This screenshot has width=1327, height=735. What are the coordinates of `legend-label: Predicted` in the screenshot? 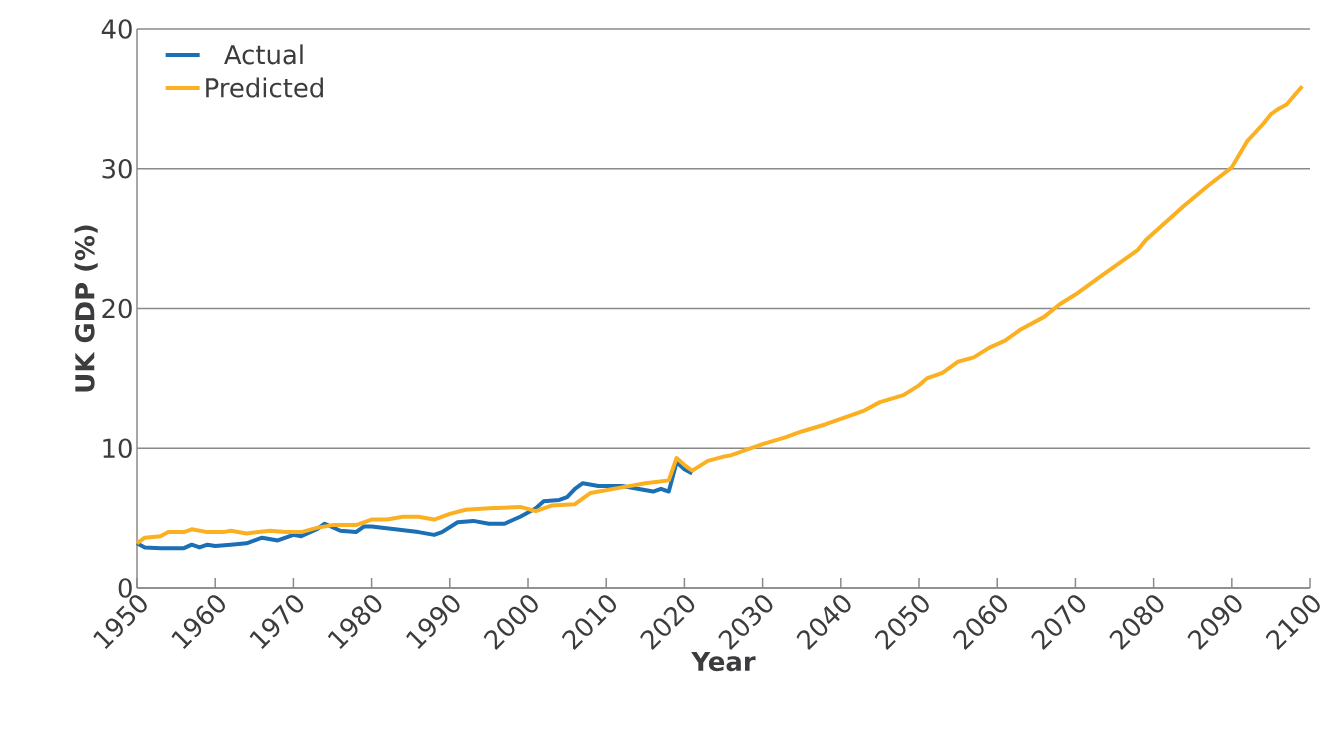 It's located at (264, 87).